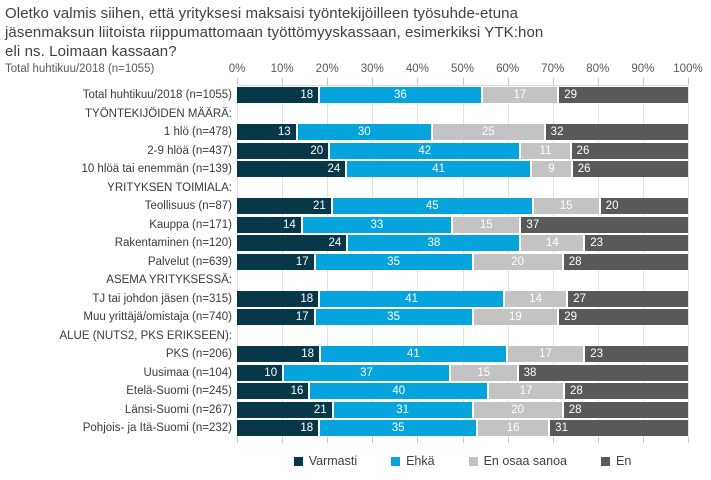  Describe the element at coordinates (622, 95) in the screenshot. I see `bar-segment-en: 29` at that location.